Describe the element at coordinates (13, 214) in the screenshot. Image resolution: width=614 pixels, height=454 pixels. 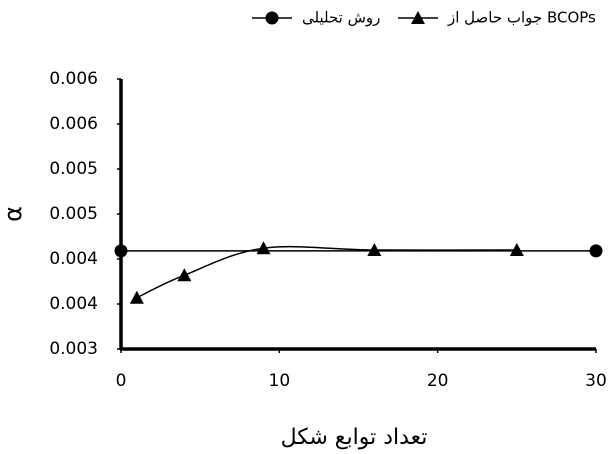
I see `y-axis-label: α` at that location.